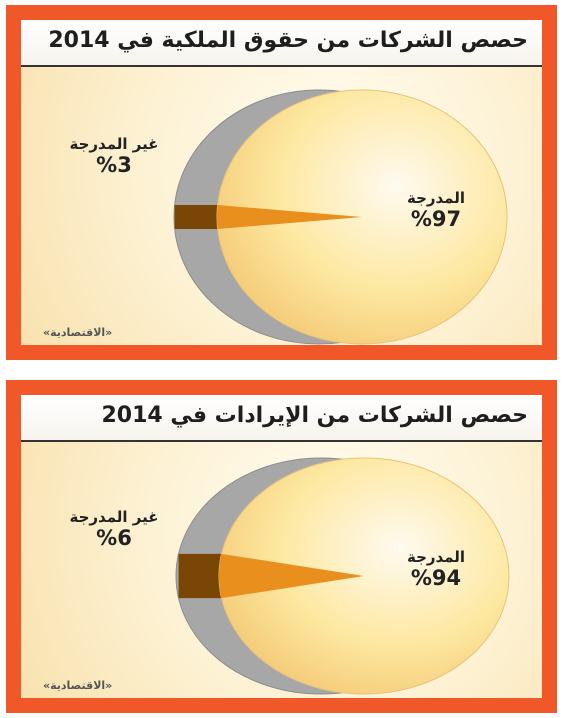 The height and width of the screenshot is (718, 568). Describe the element at coordinates (114, 165) in the screenshot. I see `slice-percent: %3` at that location.